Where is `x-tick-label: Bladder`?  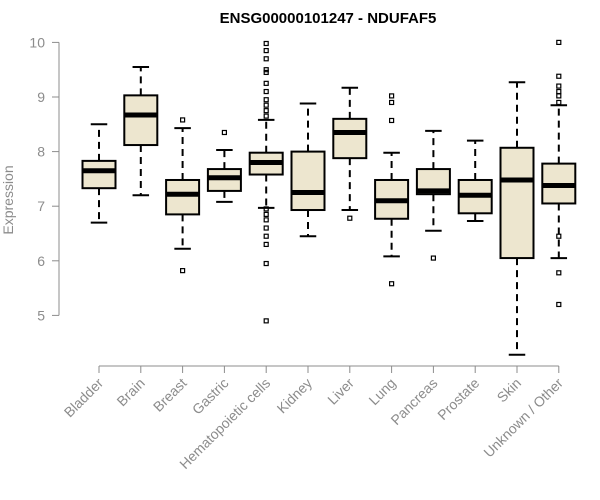 x-tick-label: Bladder is located at coordinates (84, 398).